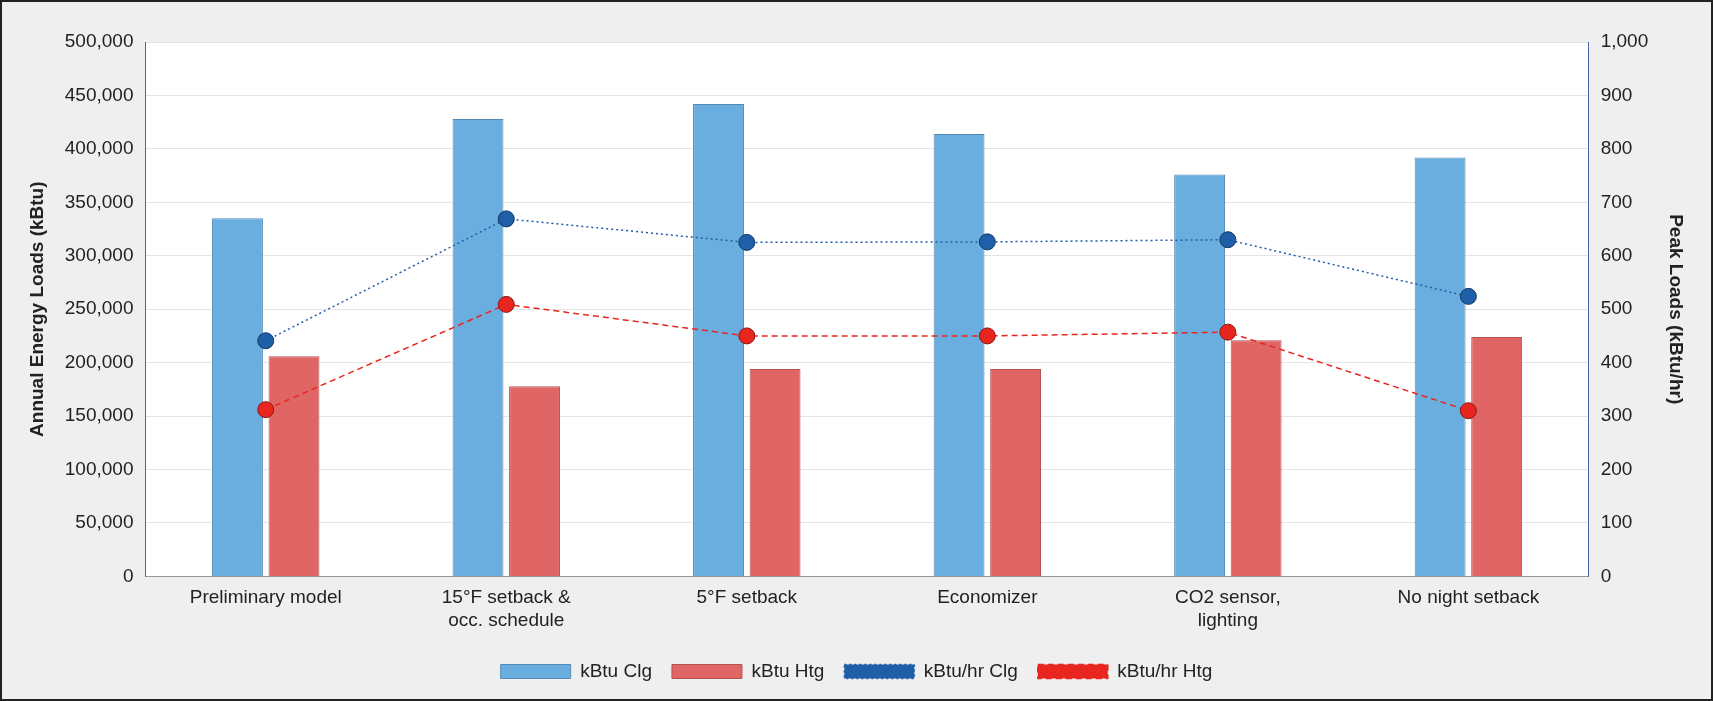 Image resolution: width=1713 pixels, height=701 pixels. I want to click on y-tick-label: 0, so click(128, 575).